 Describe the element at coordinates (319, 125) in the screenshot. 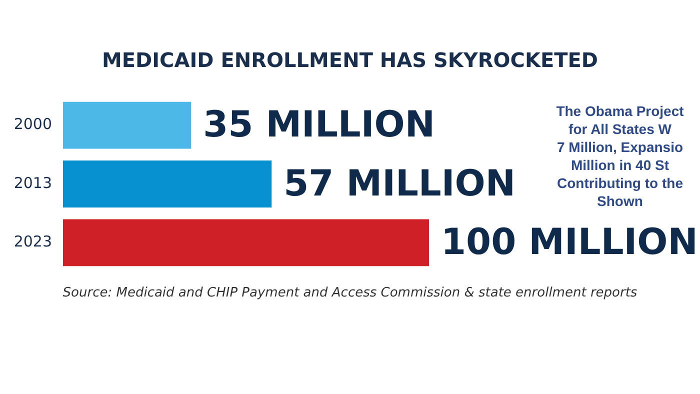

I see `data-label: 35 MILLION` at that location.